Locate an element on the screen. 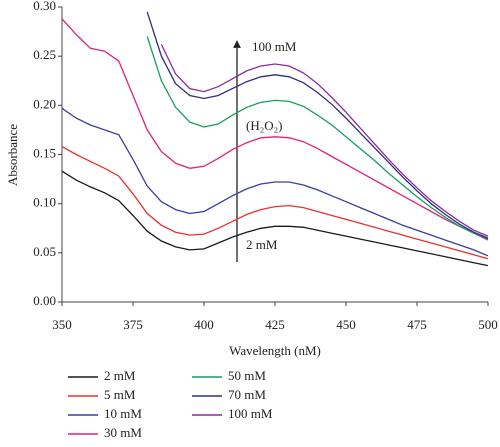  y-tick-label: 0.30 is located at coordinates (44, 6).